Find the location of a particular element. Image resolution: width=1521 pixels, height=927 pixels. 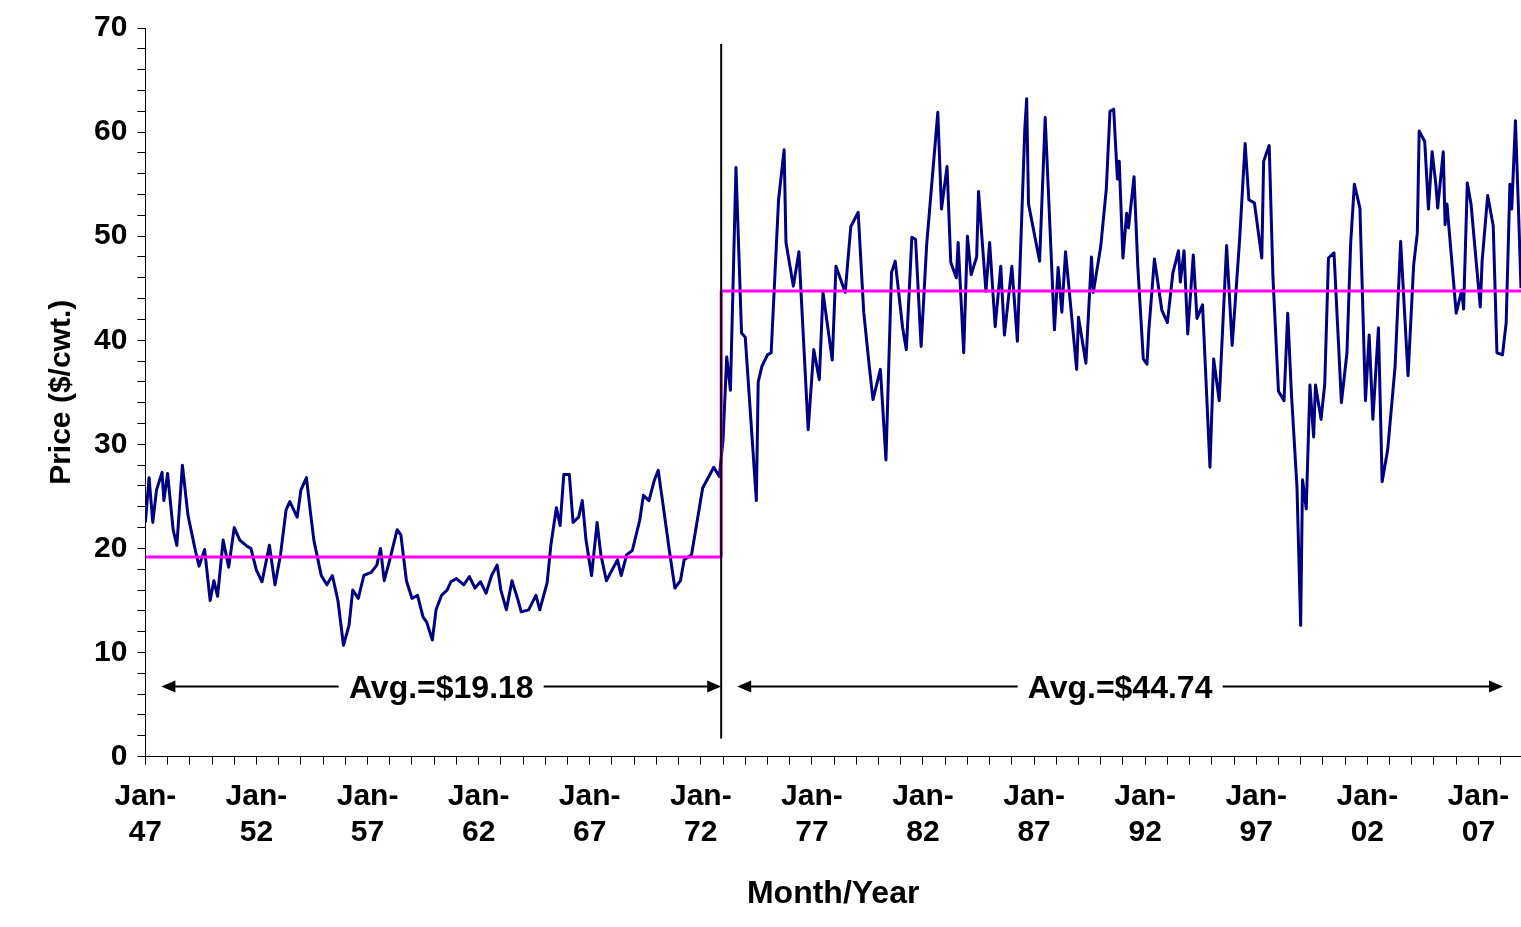

y-tick-label: 60 is located at coordinates (110, 130).